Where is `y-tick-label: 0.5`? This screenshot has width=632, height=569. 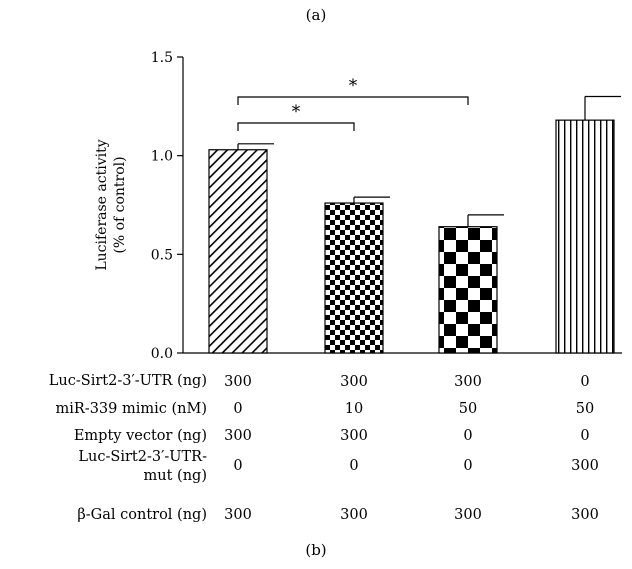 y-tick-label: 0.5 is located at coordinates (162, 255).